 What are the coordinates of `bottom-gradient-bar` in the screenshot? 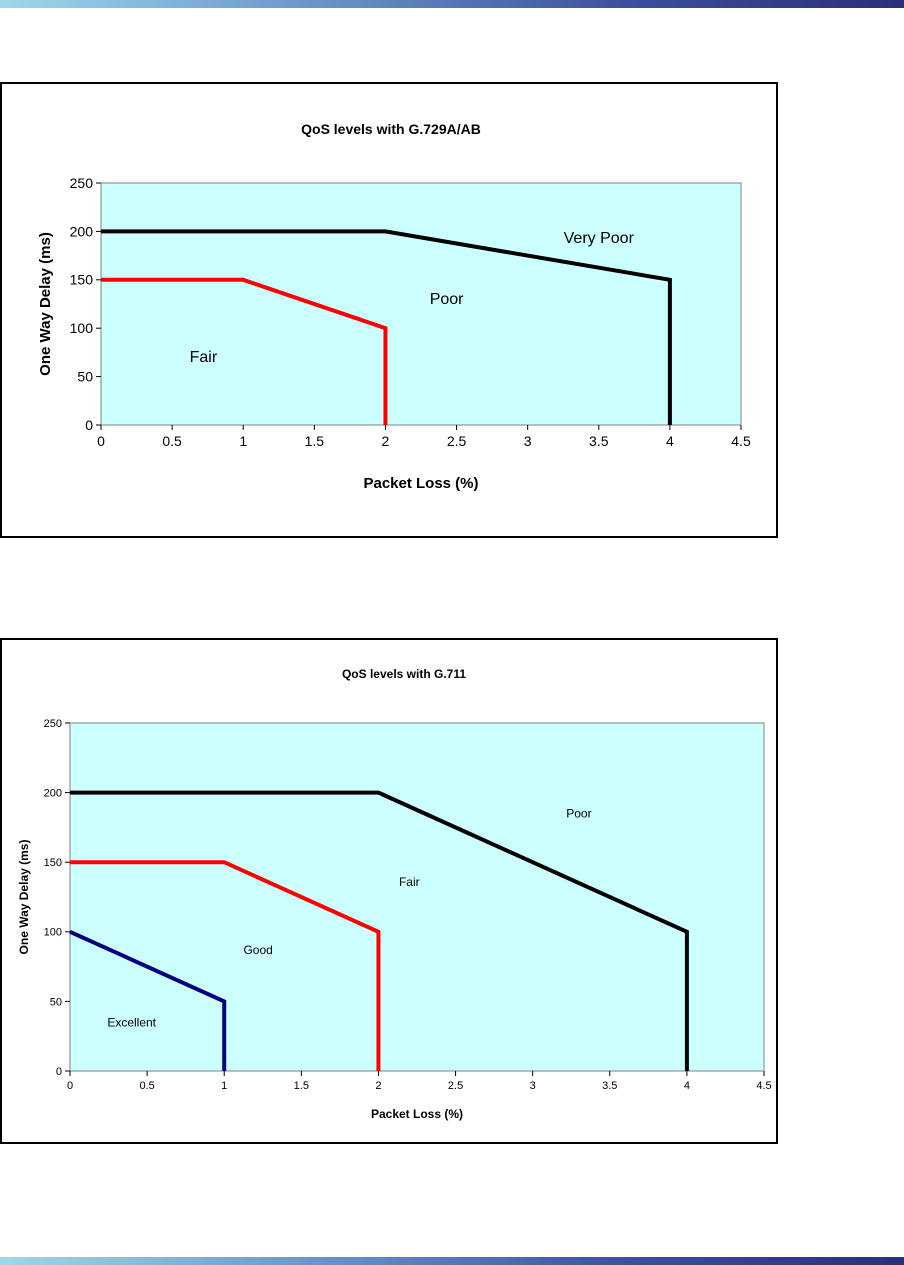 It's located at (452, 1261).